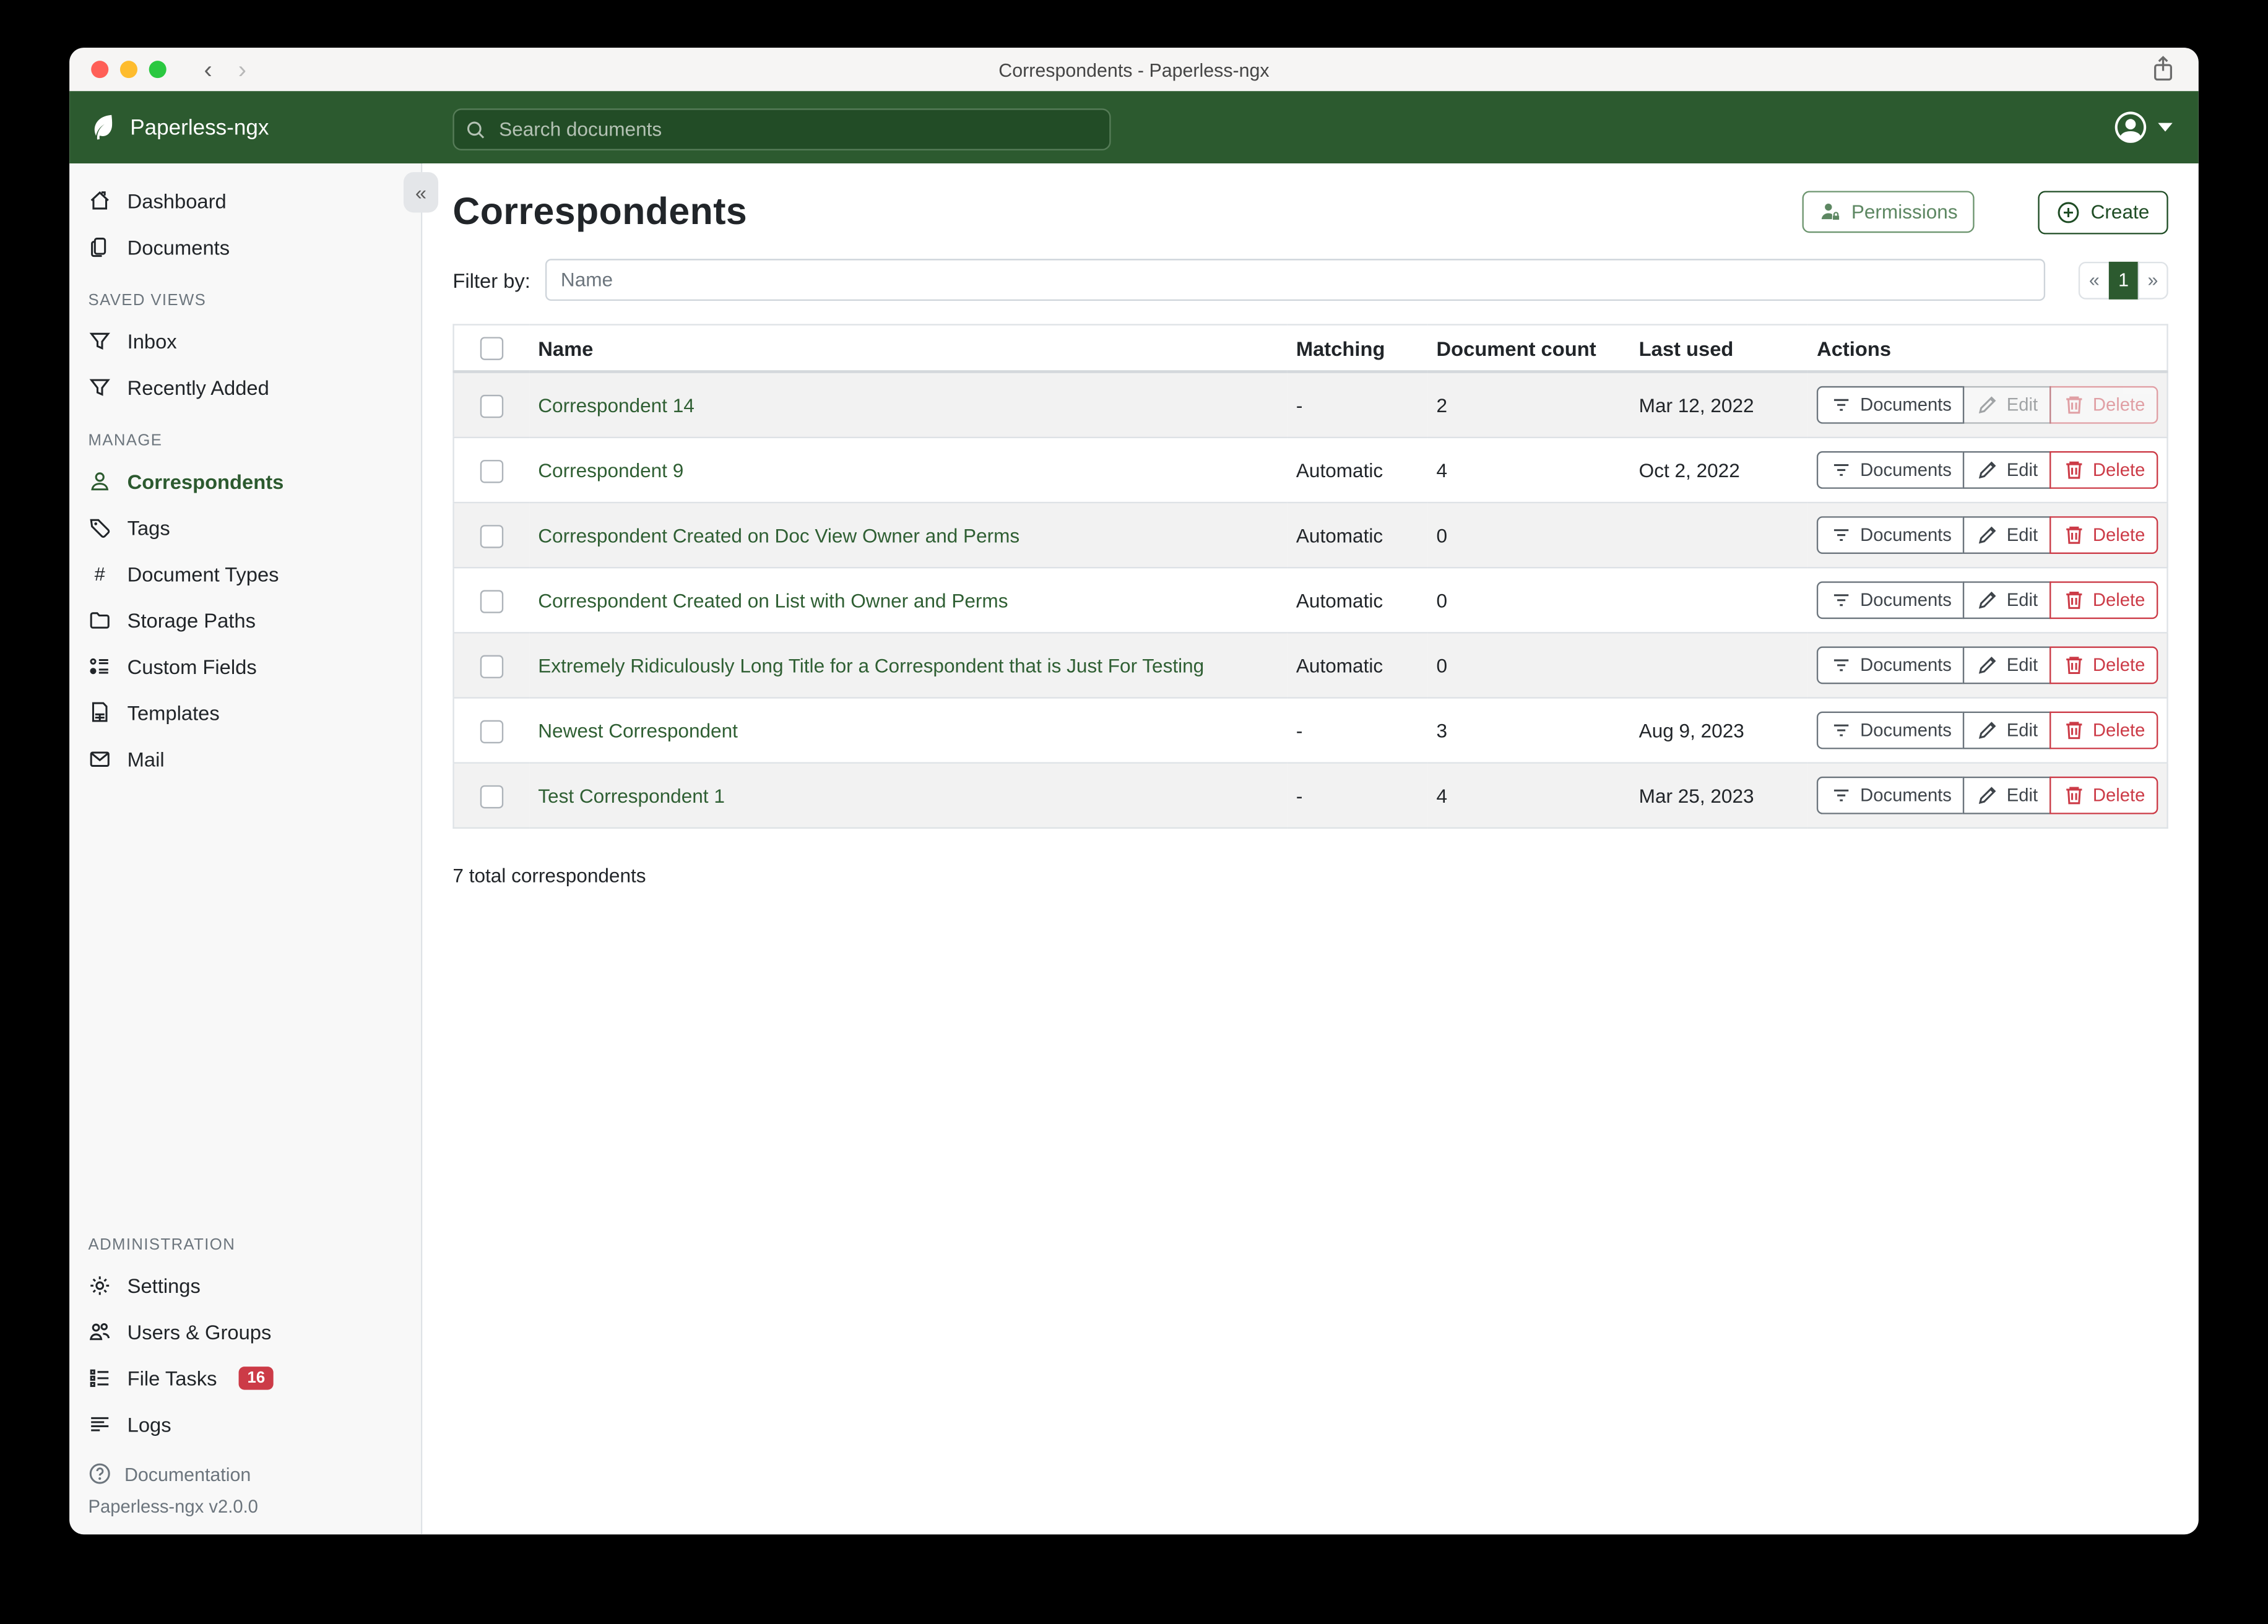 Image resolution: width=2268 pixels, height=1624 pixels. Describe the element at coordinates (148, 528) in the screenshot. I see `sidebar-item-label: Tags` at that location.